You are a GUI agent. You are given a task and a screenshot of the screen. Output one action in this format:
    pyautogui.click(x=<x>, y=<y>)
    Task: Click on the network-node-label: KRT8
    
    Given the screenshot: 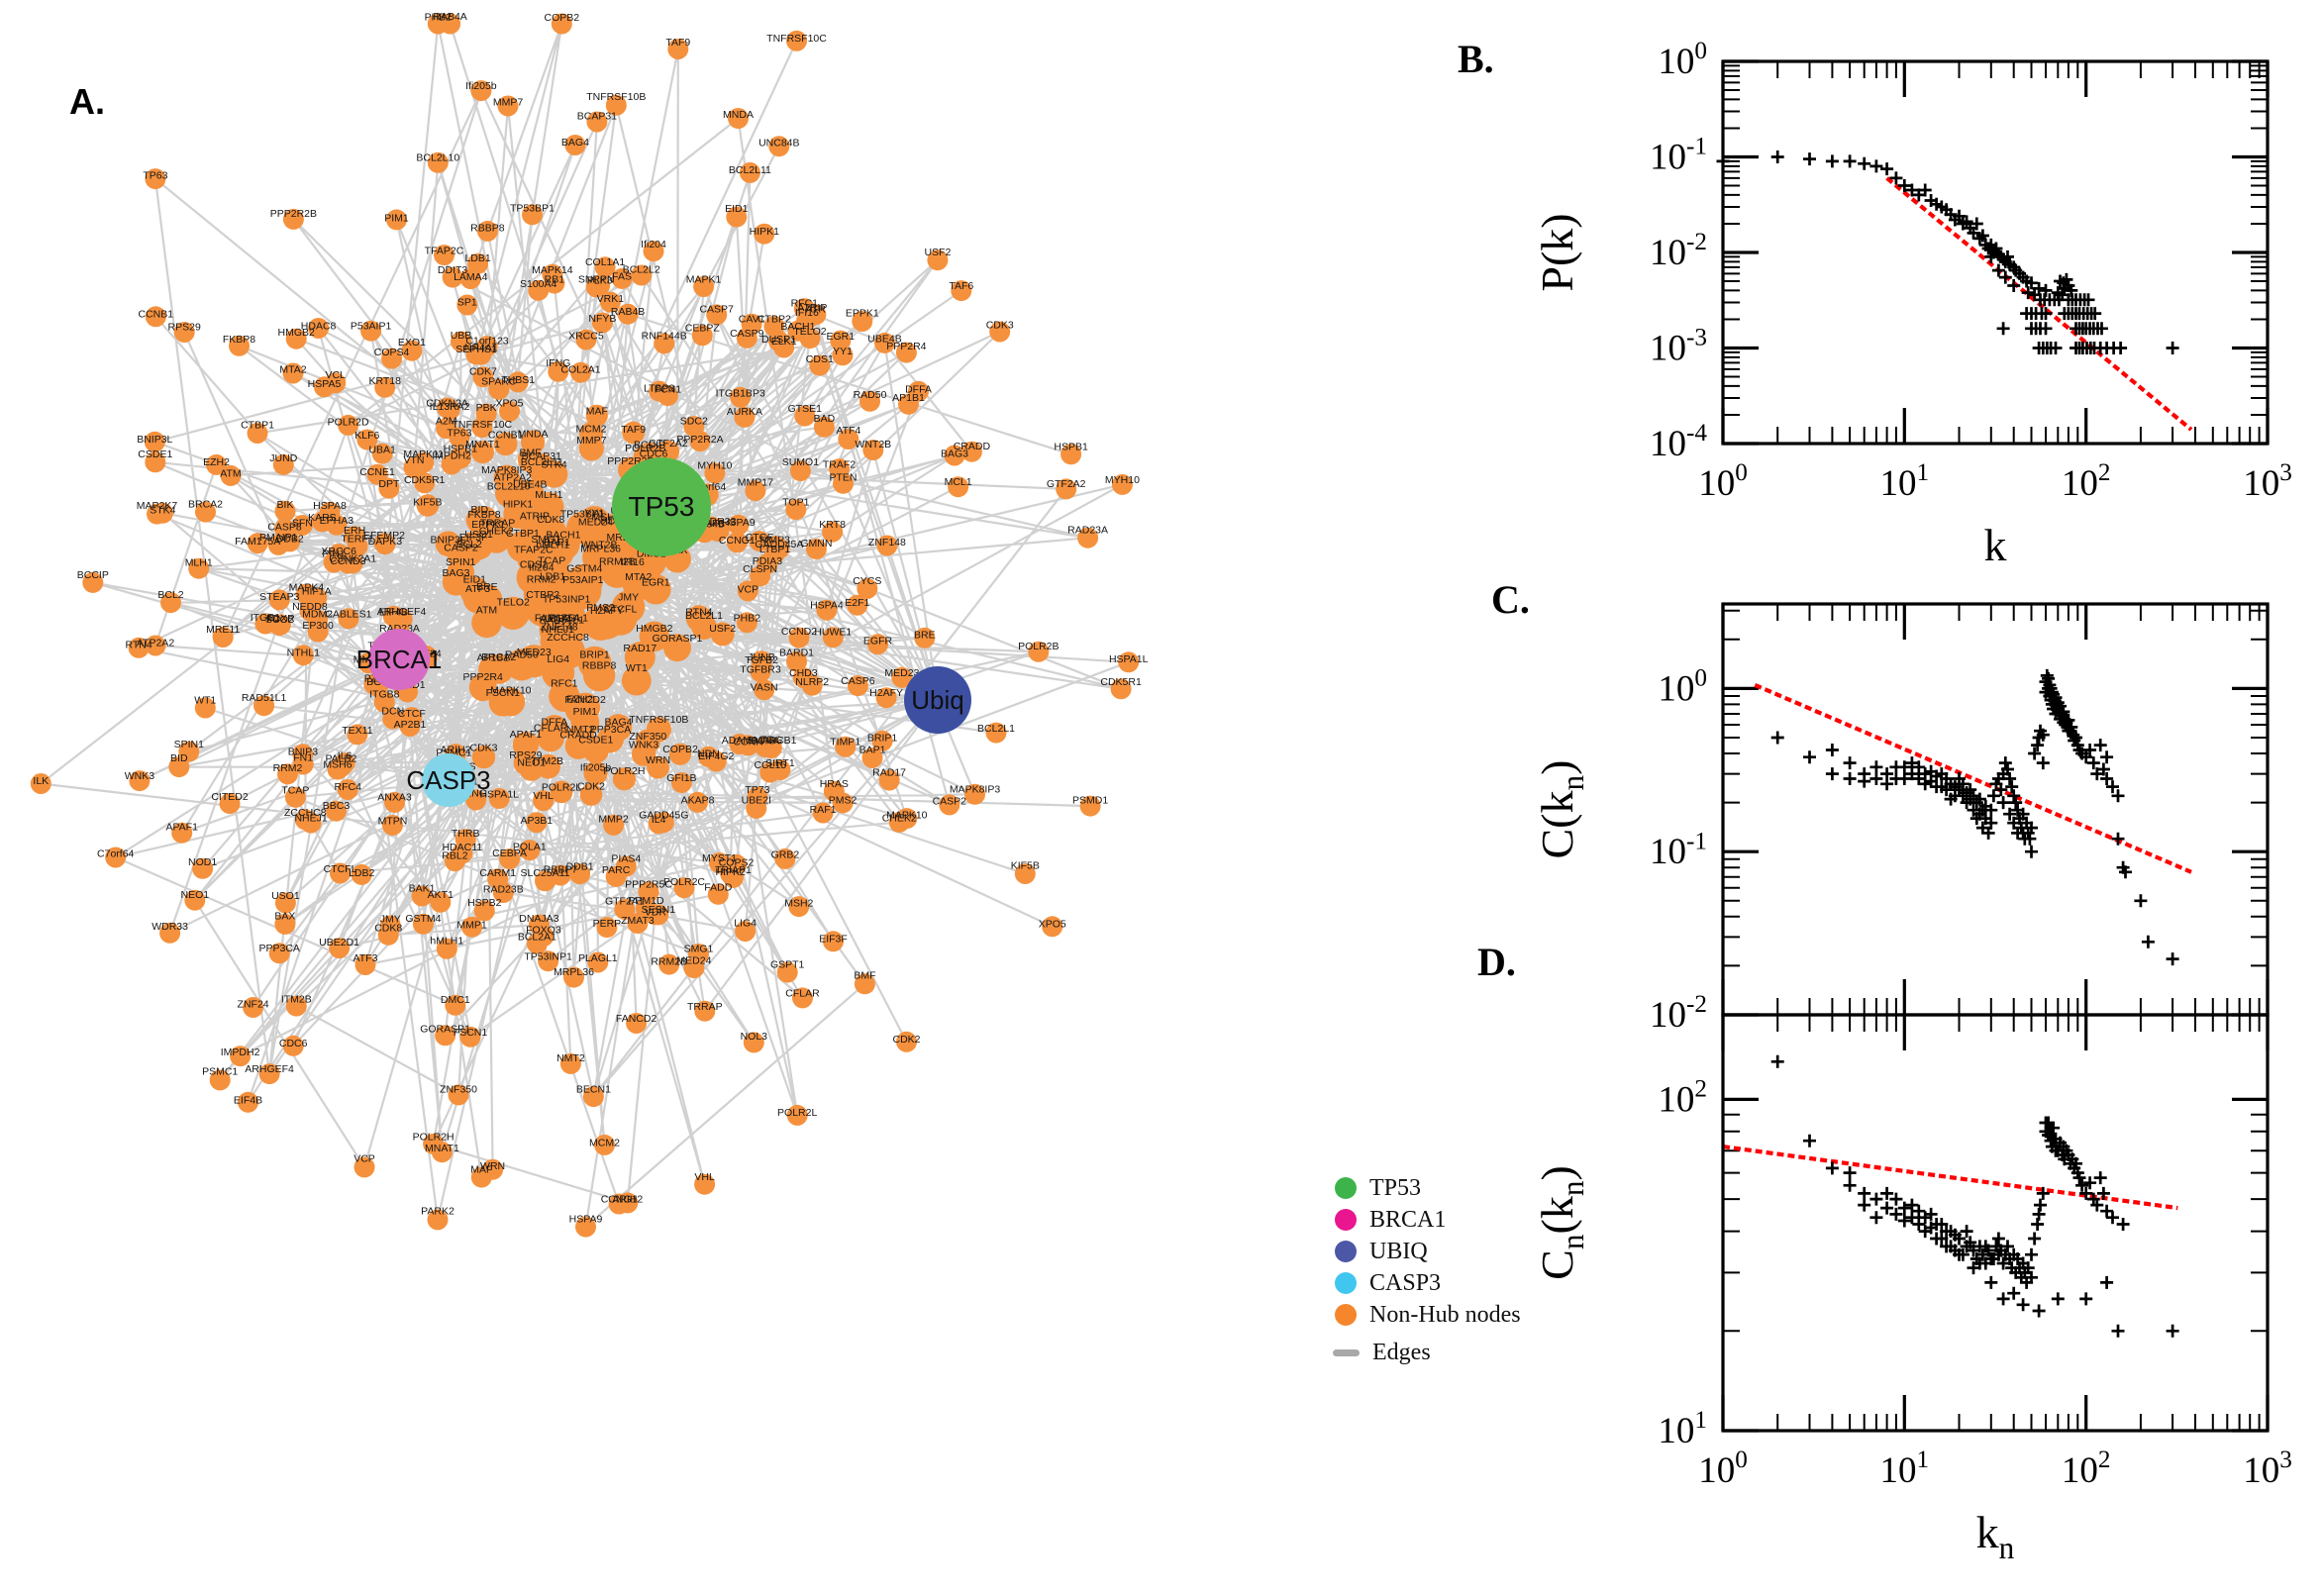 What is the action you would take?
    pyautogui.click(x=832, y=525)
    